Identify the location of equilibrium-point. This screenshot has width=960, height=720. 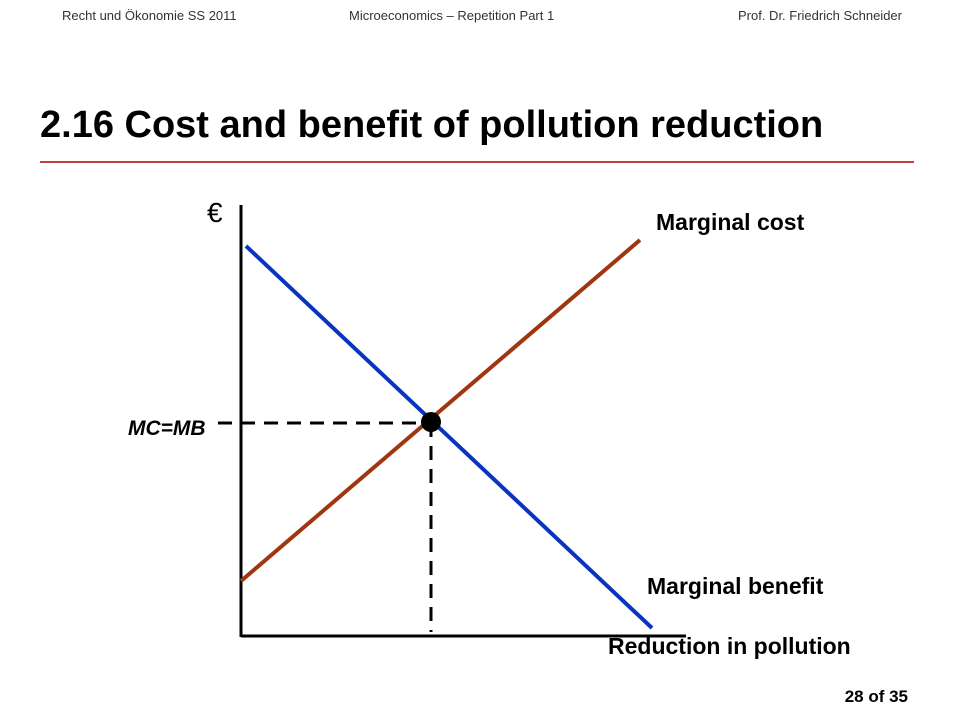
(431, 422).